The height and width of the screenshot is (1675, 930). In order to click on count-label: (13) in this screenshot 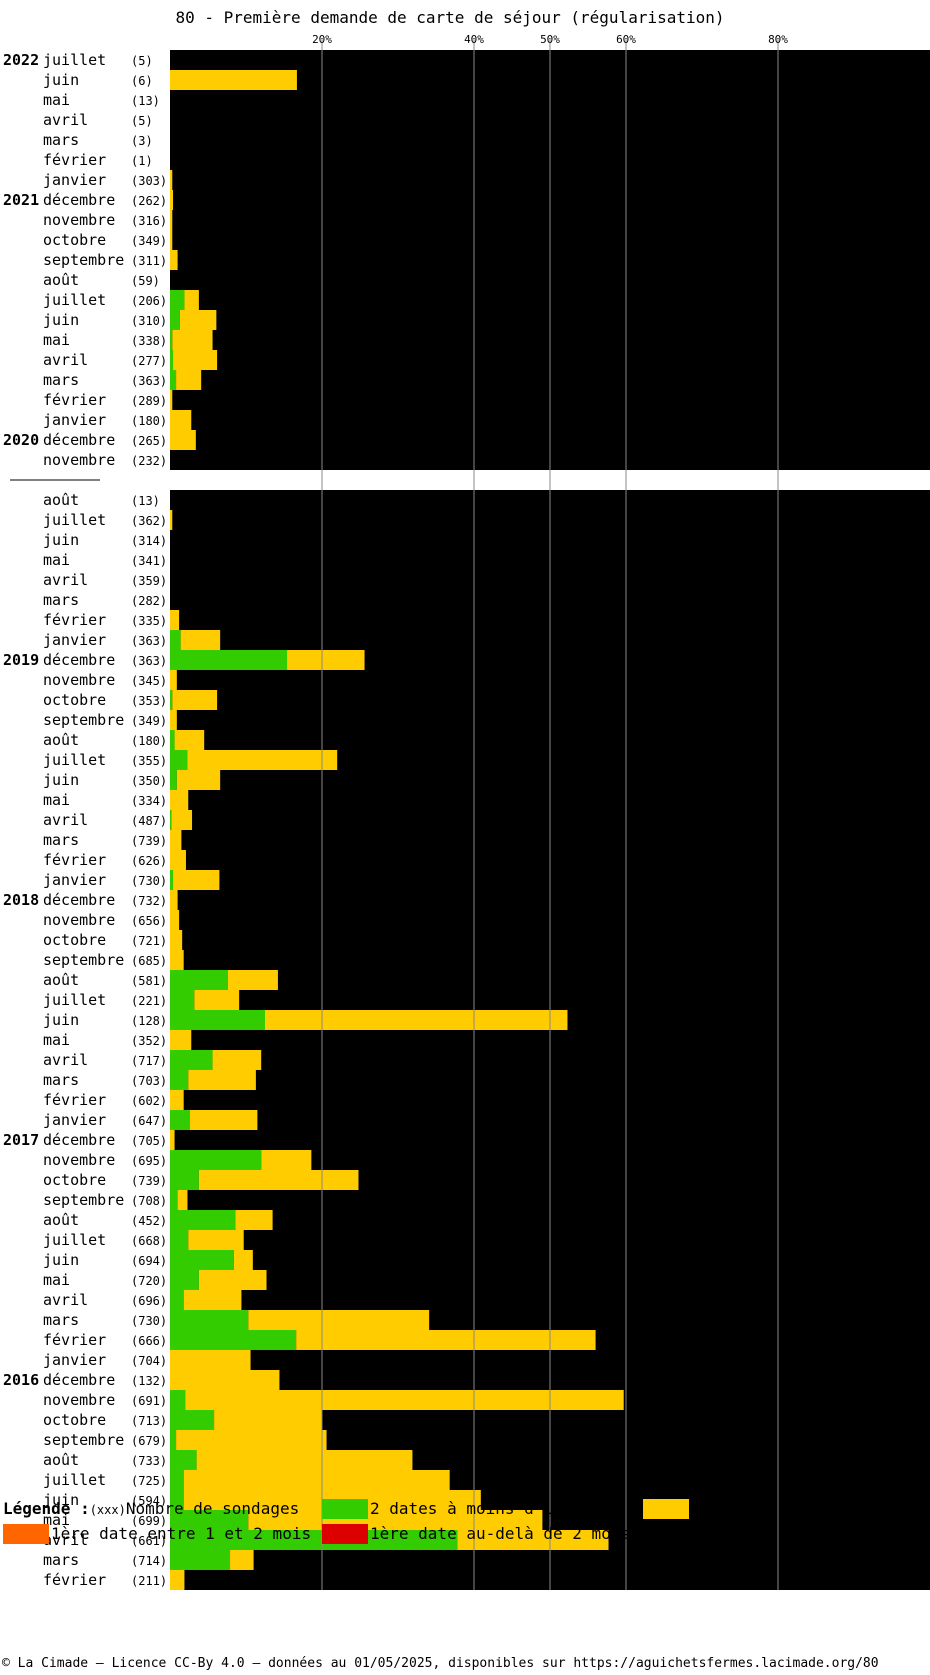, I will do `click(145, 101)`.